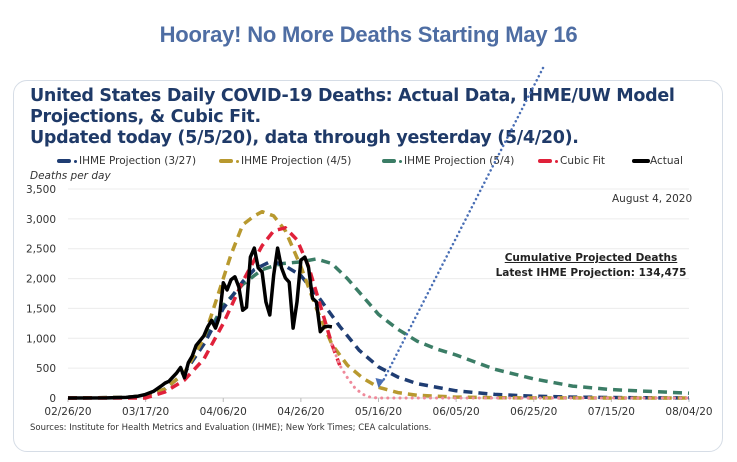  I want to click on series-cubic-fit-extension, so click(510, 371).